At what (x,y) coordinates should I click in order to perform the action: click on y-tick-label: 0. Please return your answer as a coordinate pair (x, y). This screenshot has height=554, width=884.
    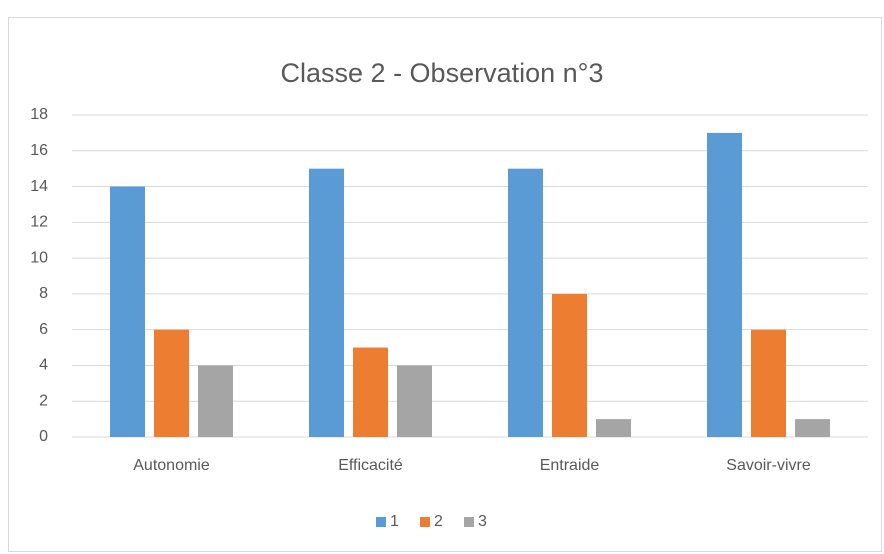
    Looking at the image, I should click on (43, 436).